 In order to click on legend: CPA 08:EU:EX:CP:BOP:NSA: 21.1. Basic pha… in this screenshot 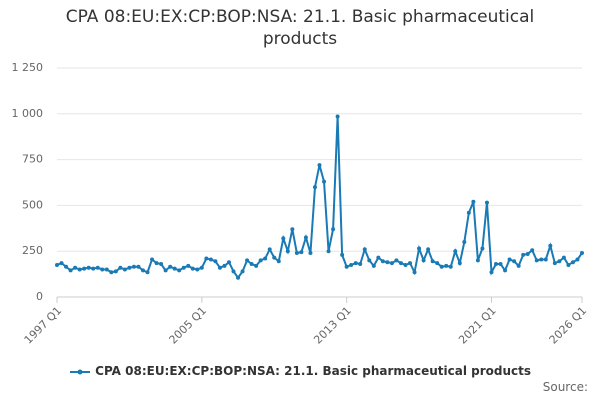, I will do `click(300, 371)`.